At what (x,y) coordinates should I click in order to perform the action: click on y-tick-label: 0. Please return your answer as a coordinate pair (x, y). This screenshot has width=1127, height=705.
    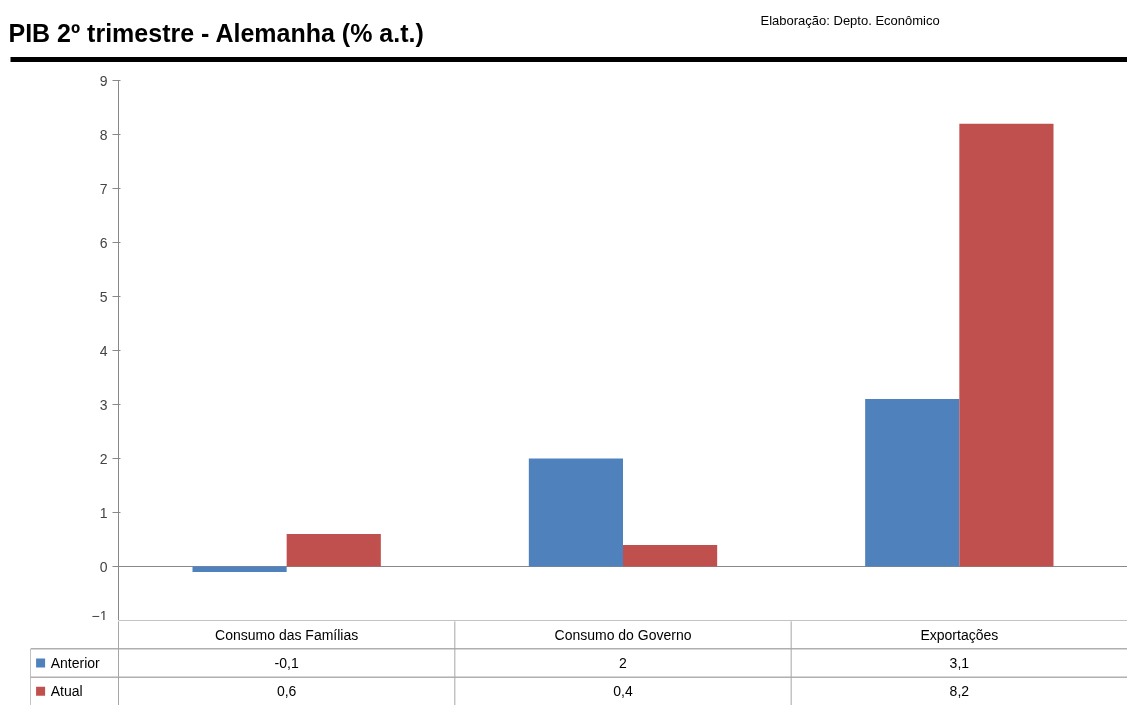
    Looking at the image, I should click on (103, 566).